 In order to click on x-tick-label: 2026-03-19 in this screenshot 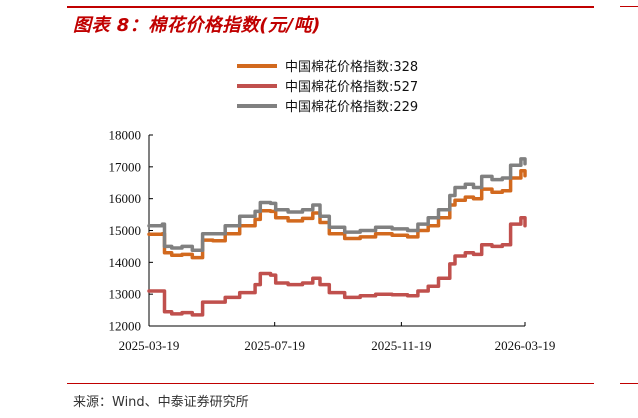, I will do `click(525, 345)`.